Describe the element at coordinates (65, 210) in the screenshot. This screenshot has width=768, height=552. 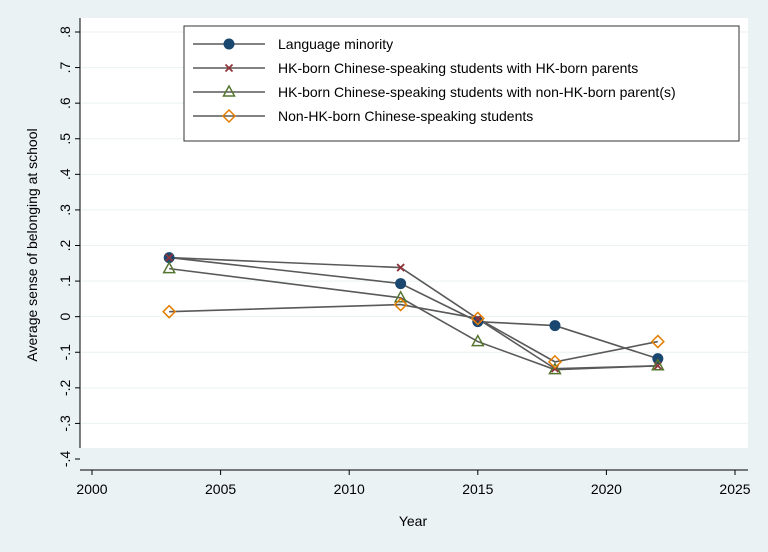
I see `y-tick-label: .3` at that location.